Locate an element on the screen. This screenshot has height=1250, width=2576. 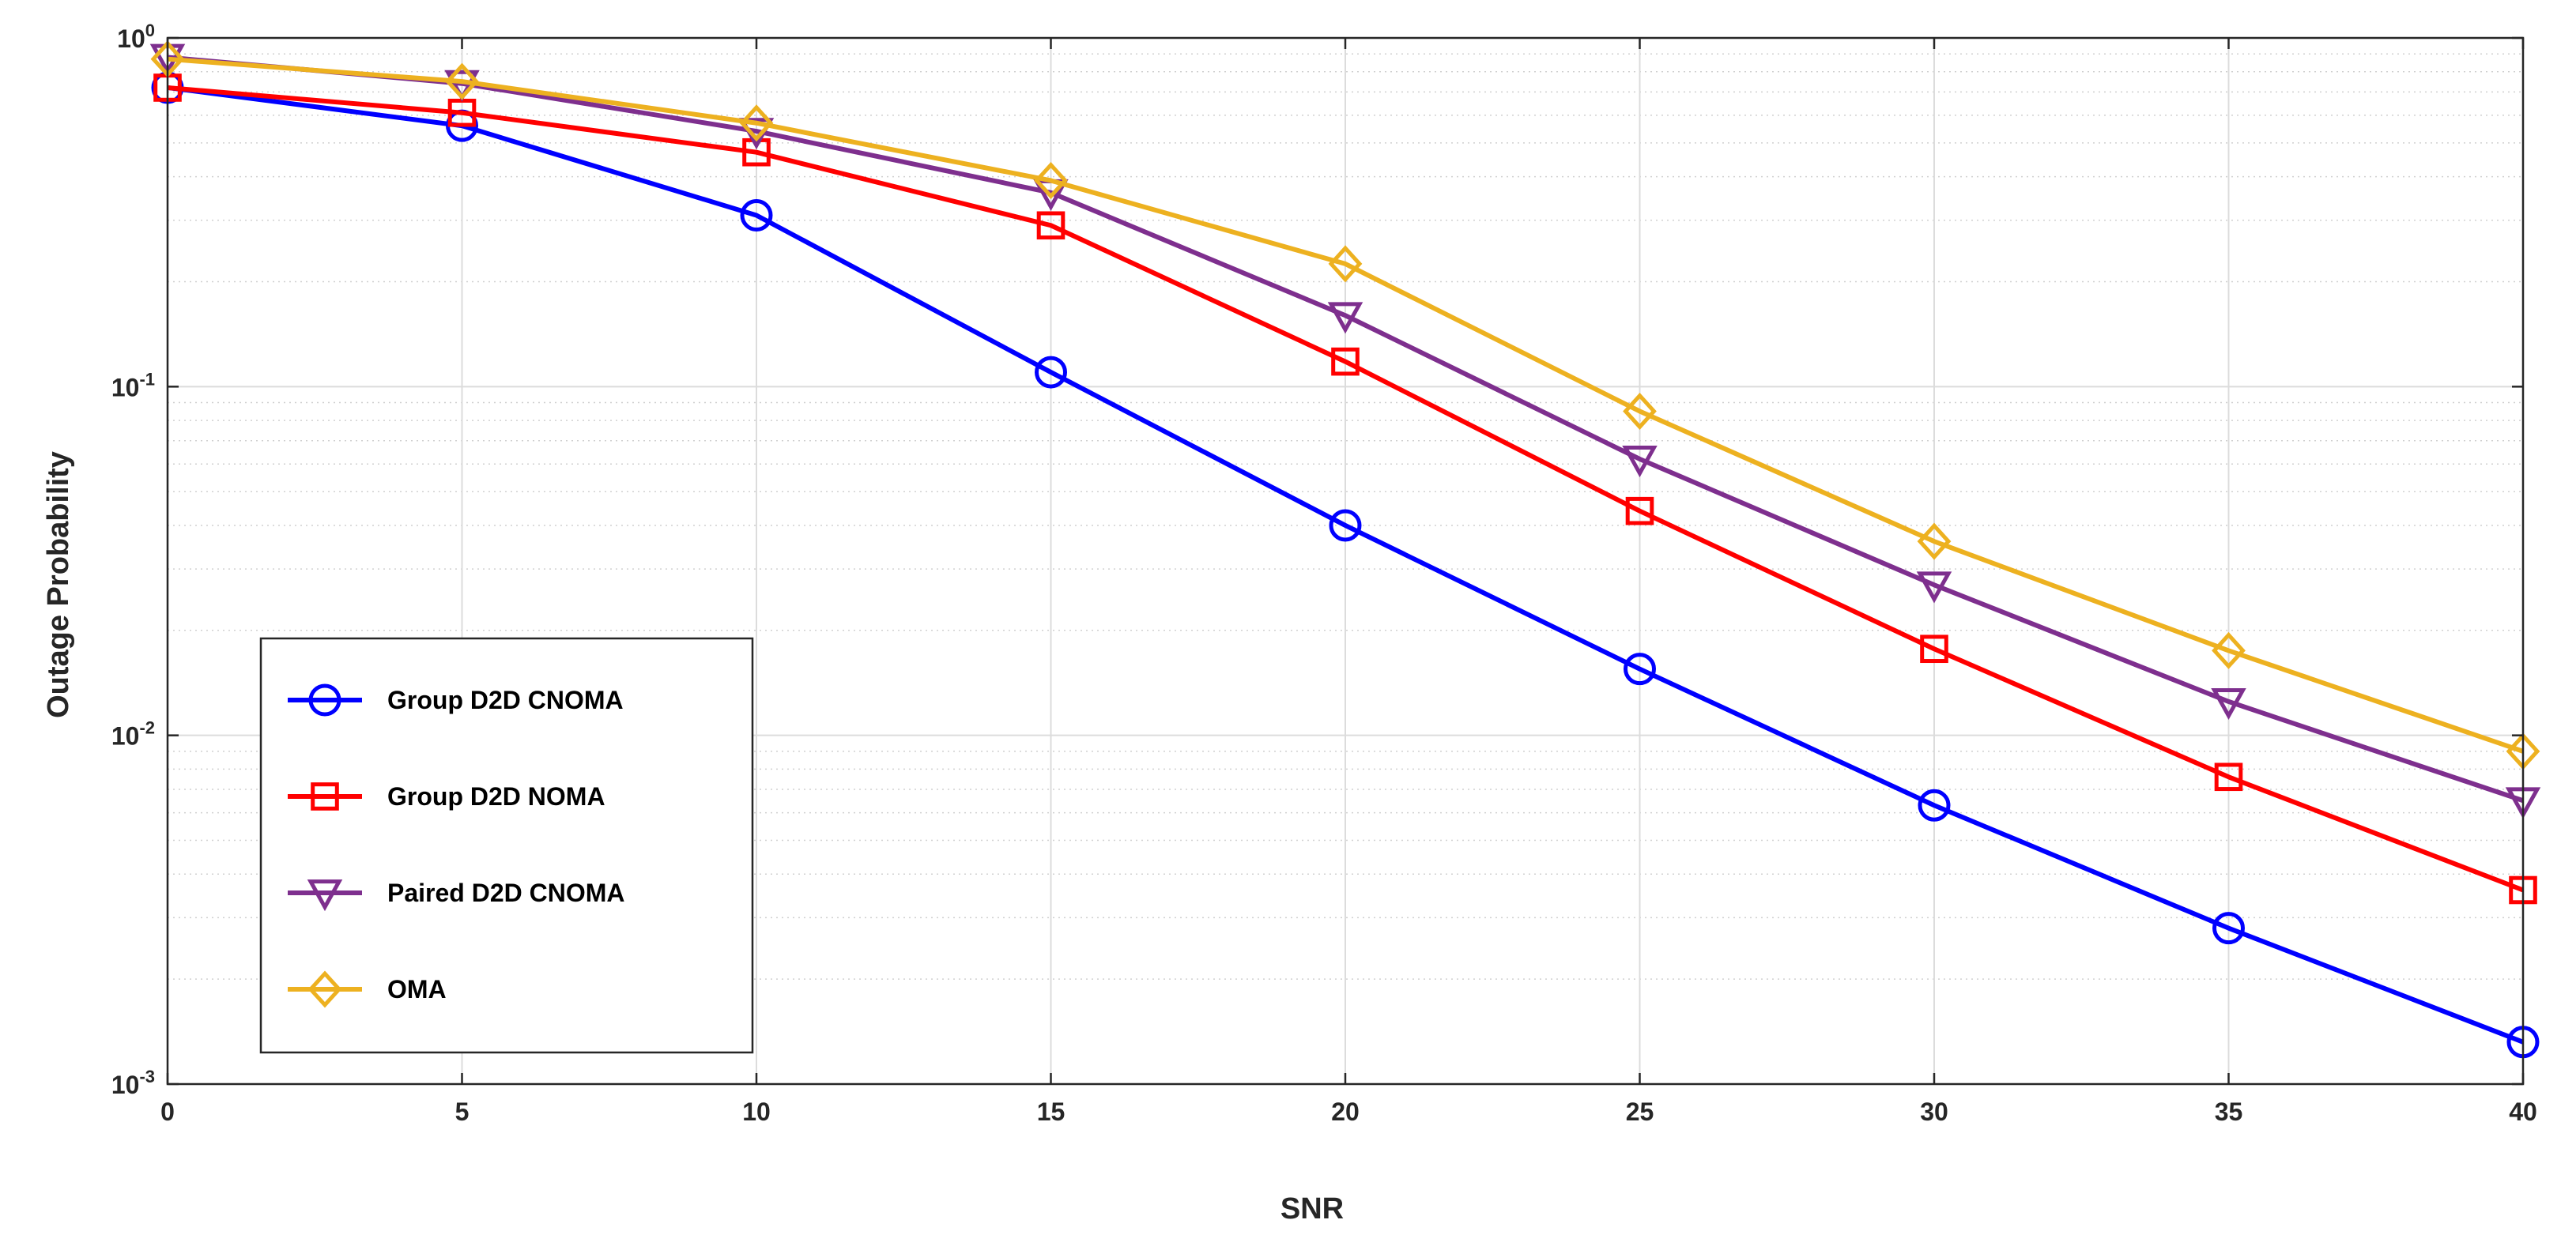
x-tick-label: 30 is located at coordinates (1934, 1112).